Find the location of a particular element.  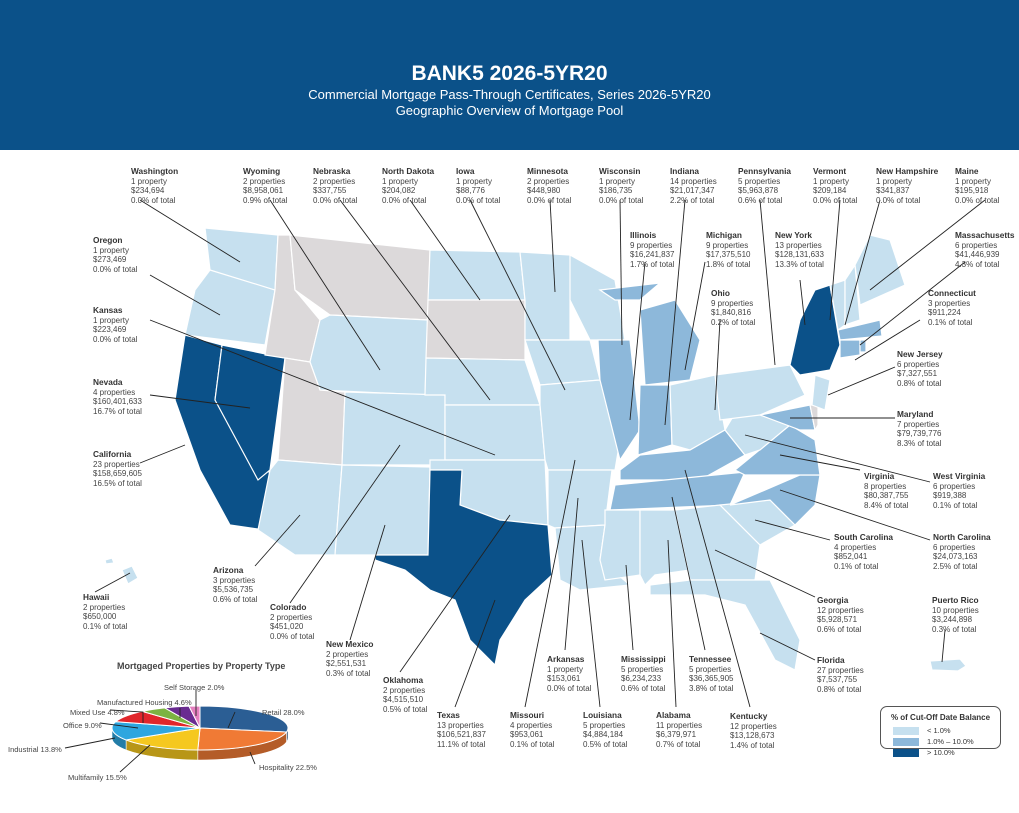

legend-label: < 1.0% is located at coordinates (939, 730).